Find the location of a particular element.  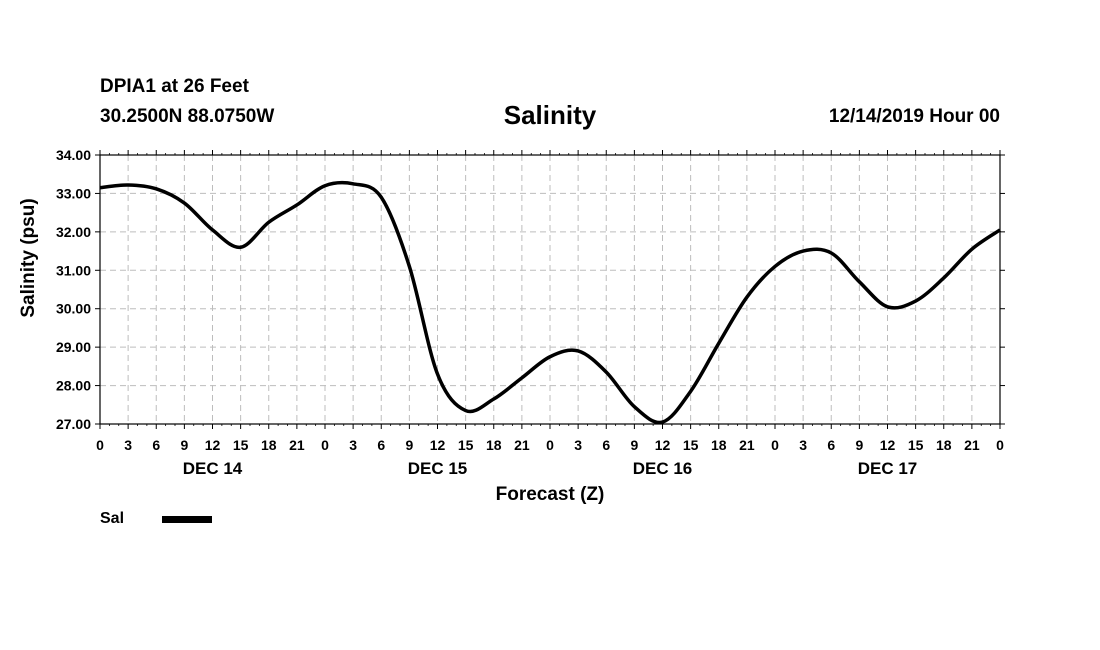

forecast-datetime: 12/14/2019 Hour 00 is located at coordinates (914, 116).